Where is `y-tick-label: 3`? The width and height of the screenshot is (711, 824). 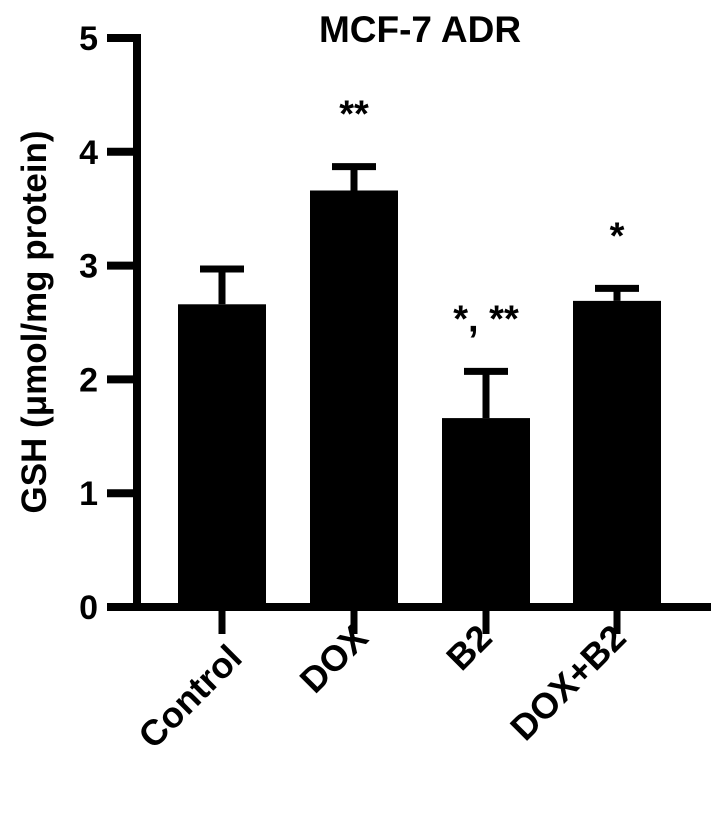
y-tick-label: 3 is located at coordinates (88, 267).